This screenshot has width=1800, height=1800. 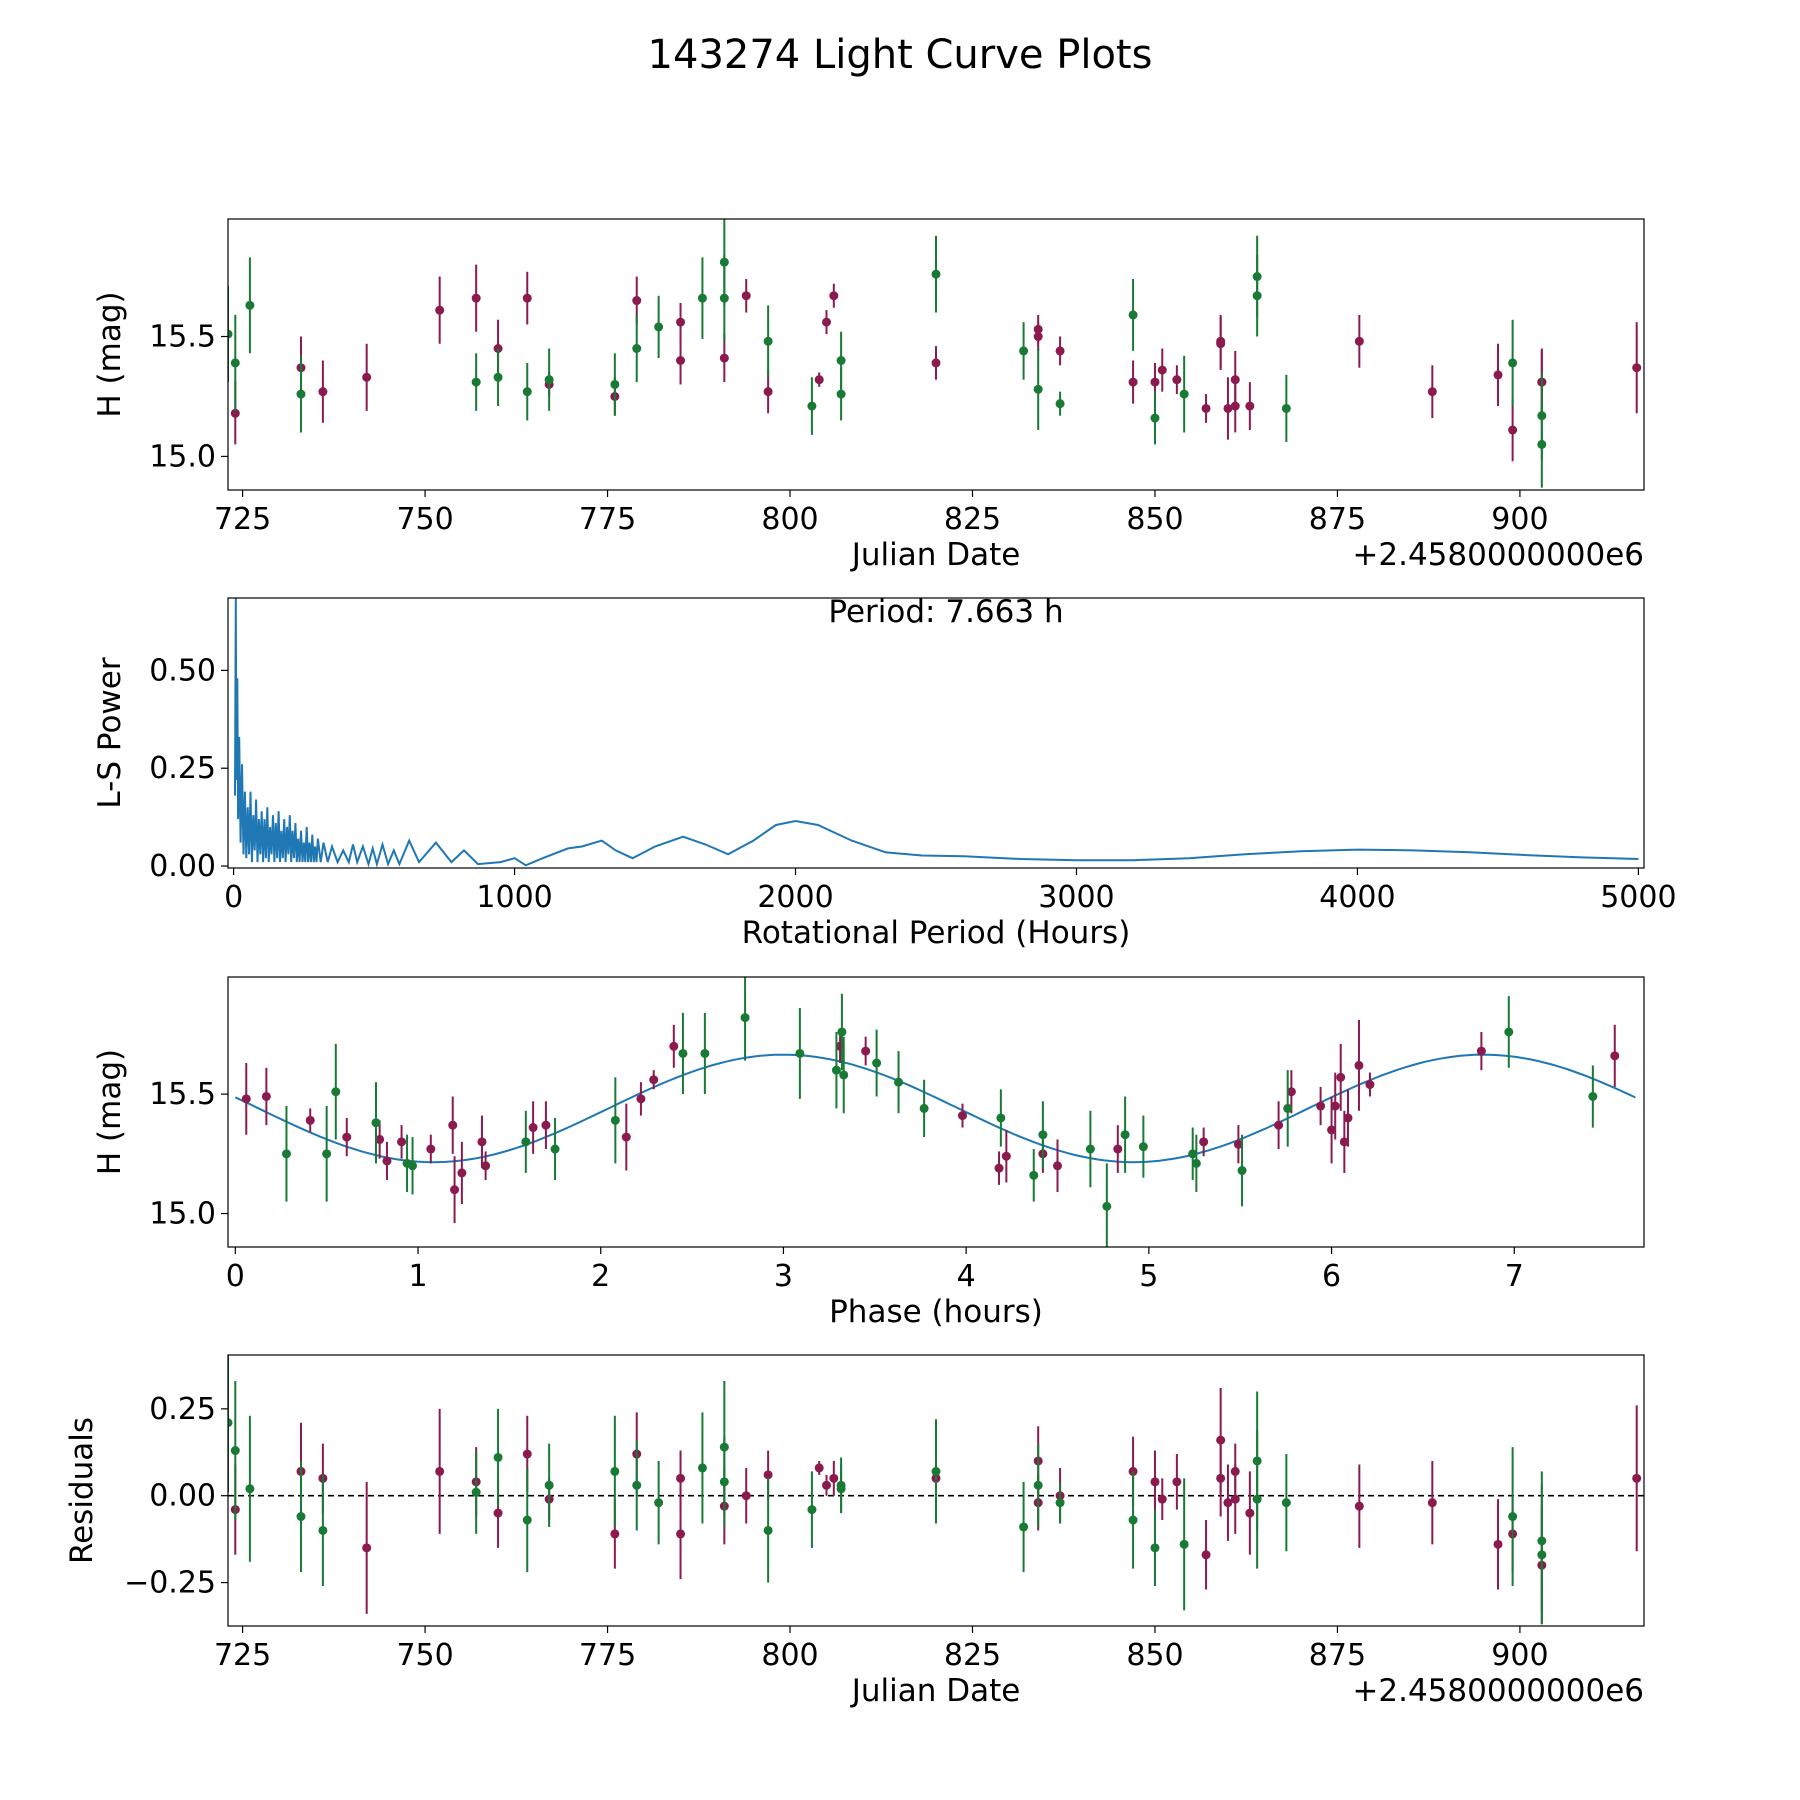 What do you see at coordinates (972, 1655) in the screenshot?
I see `x-tick-label: 825` at bounding box center [972, 1655].